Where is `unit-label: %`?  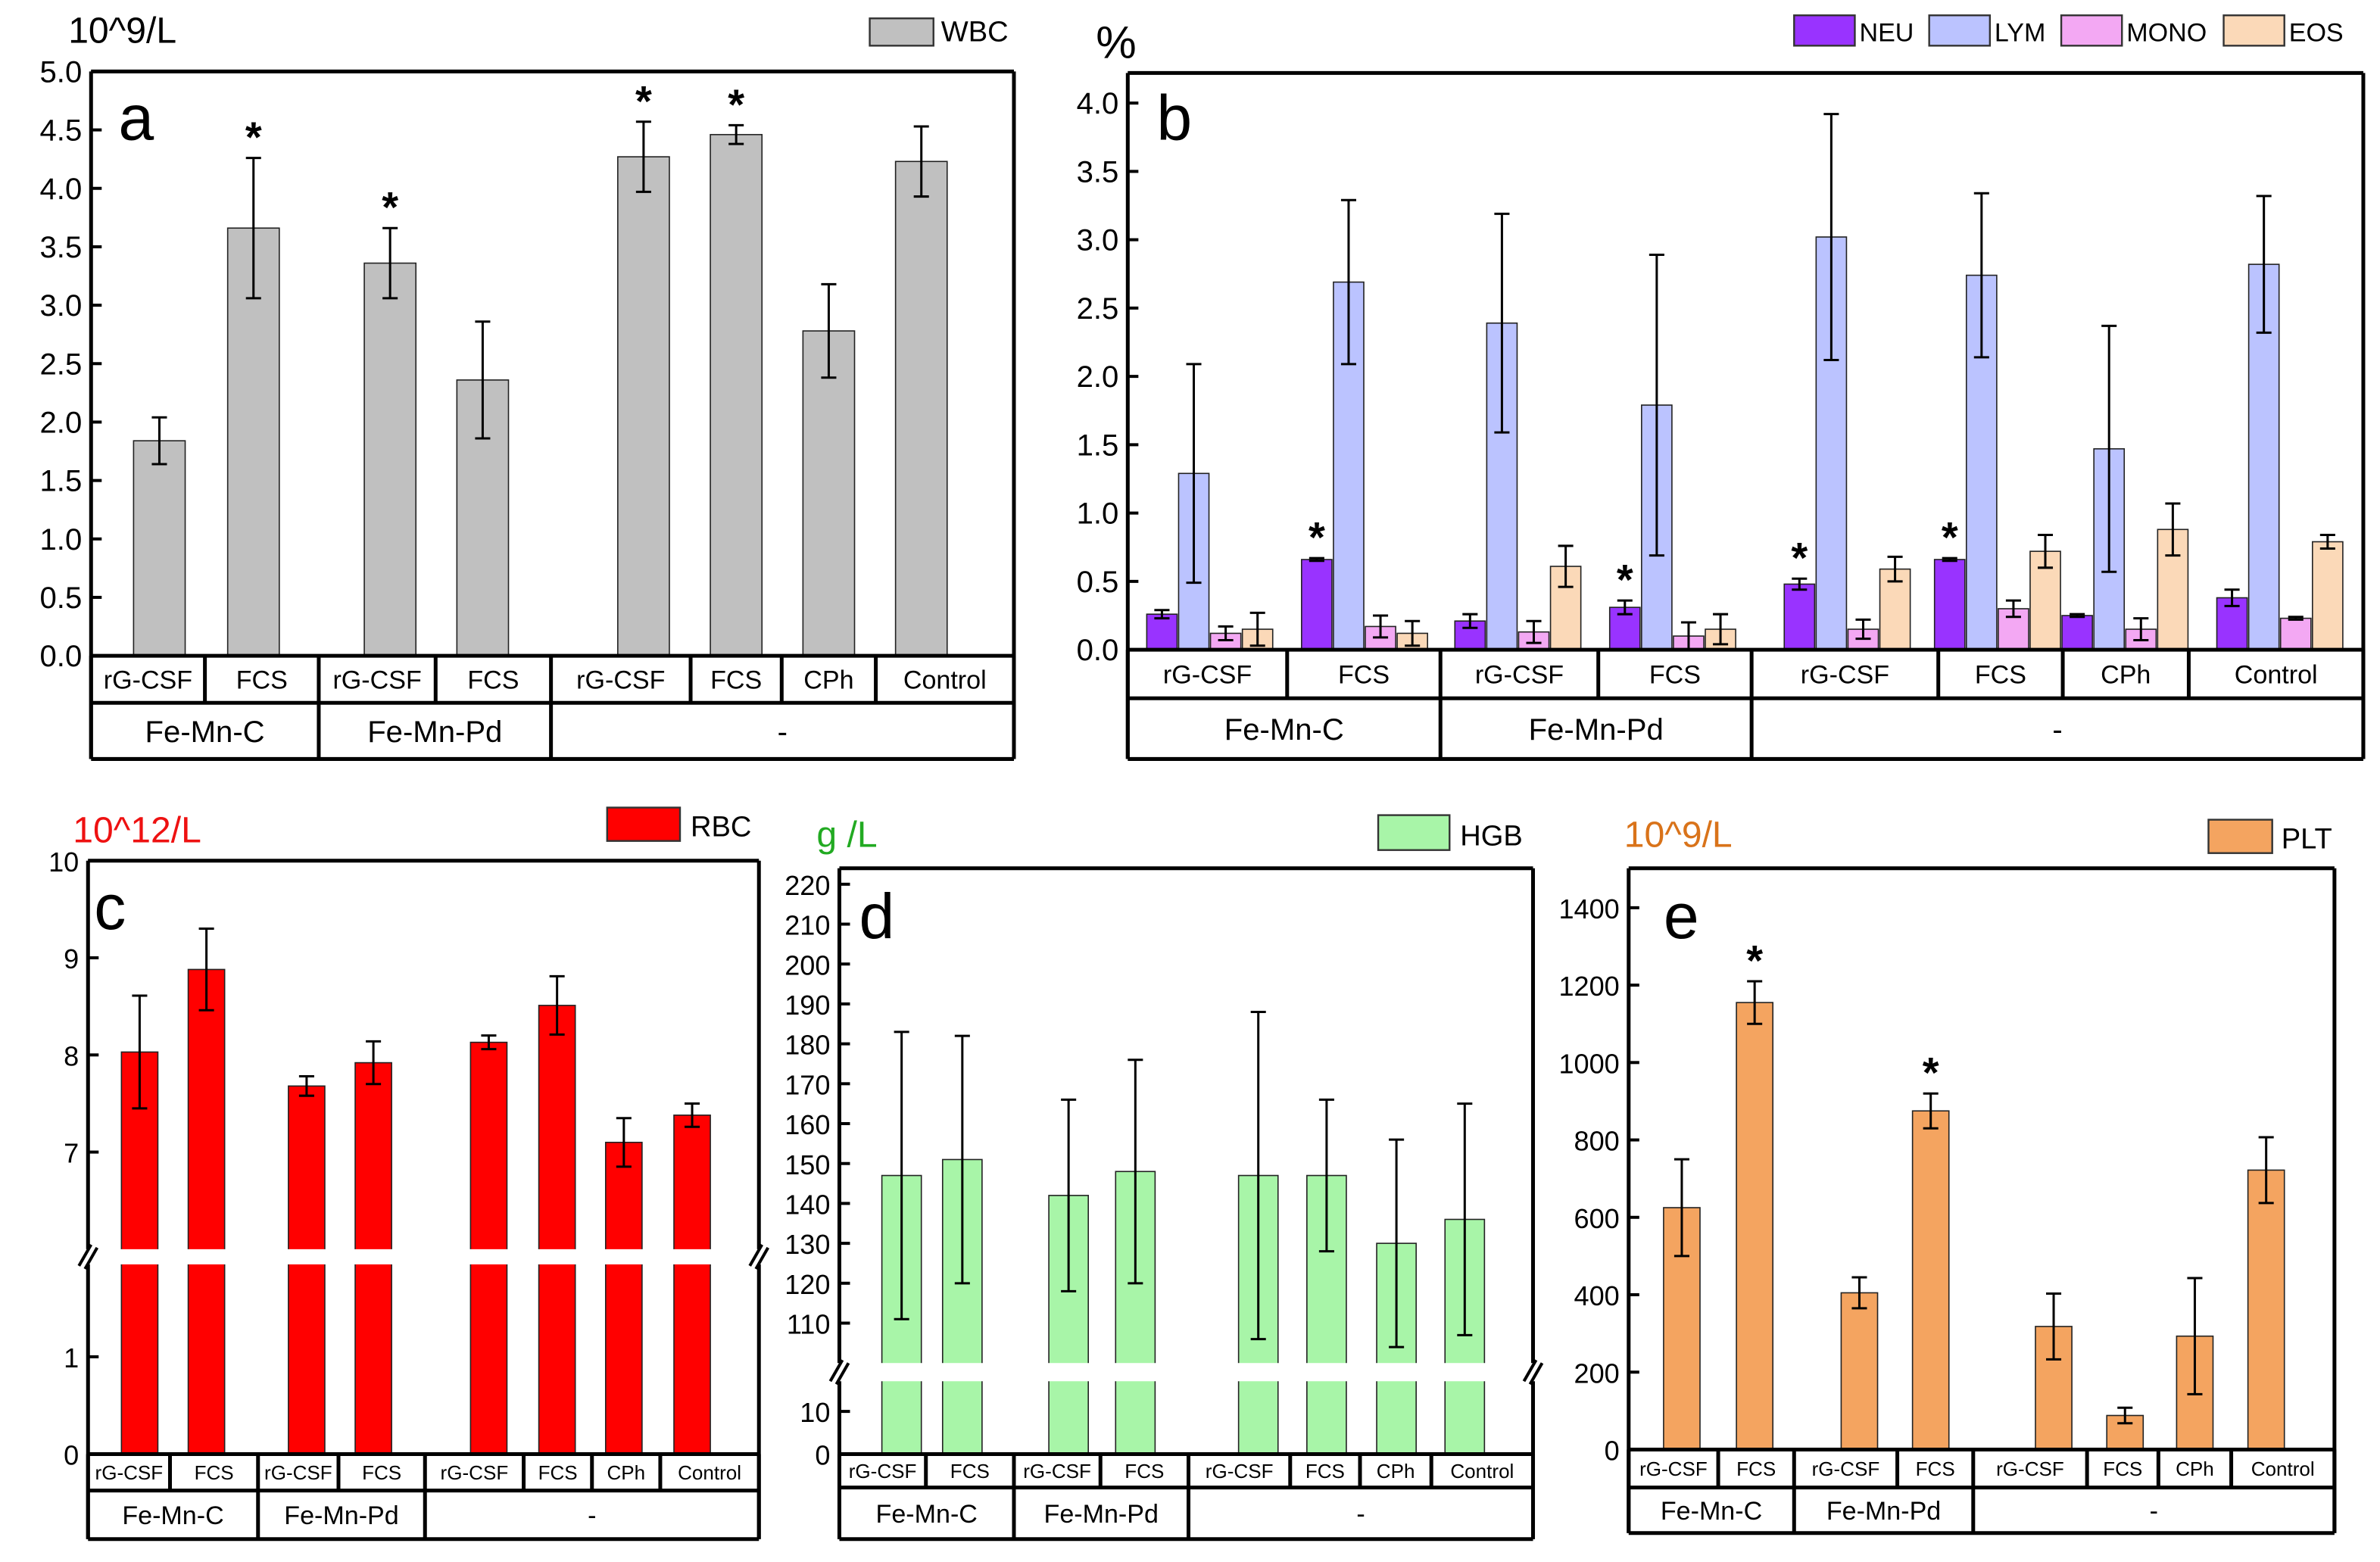 unit-label: % is located at coordinates (1116, 42).